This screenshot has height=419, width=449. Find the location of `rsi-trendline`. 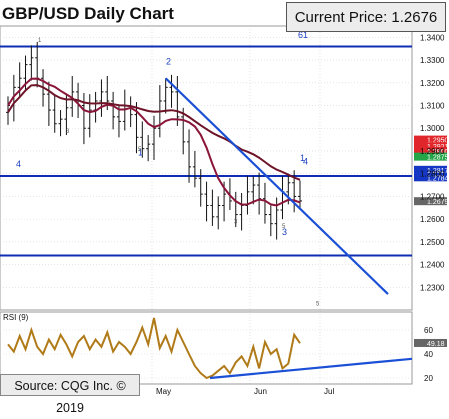

rsi-trendline is located at coordinates (311, 368).